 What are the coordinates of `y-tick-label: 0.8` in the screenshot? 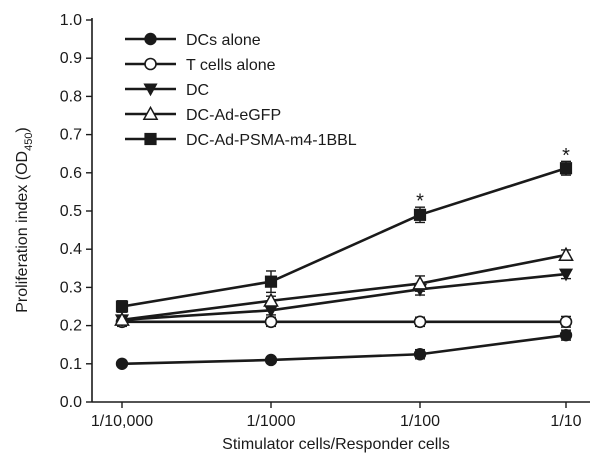 It's located at (71, 96).